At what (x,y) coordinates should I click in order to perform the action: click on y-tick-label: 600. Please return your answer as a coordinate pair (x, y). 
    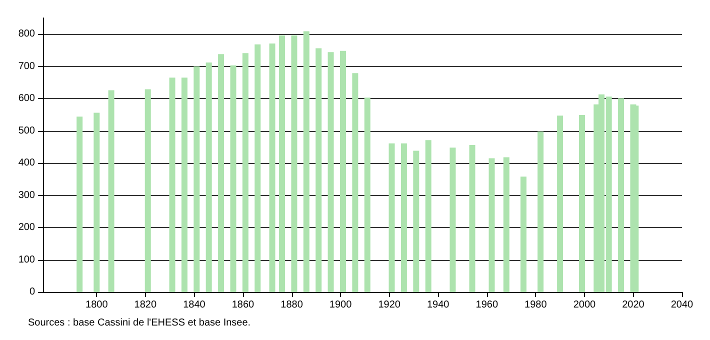
    Looking at the image, I should click on (27, 98).